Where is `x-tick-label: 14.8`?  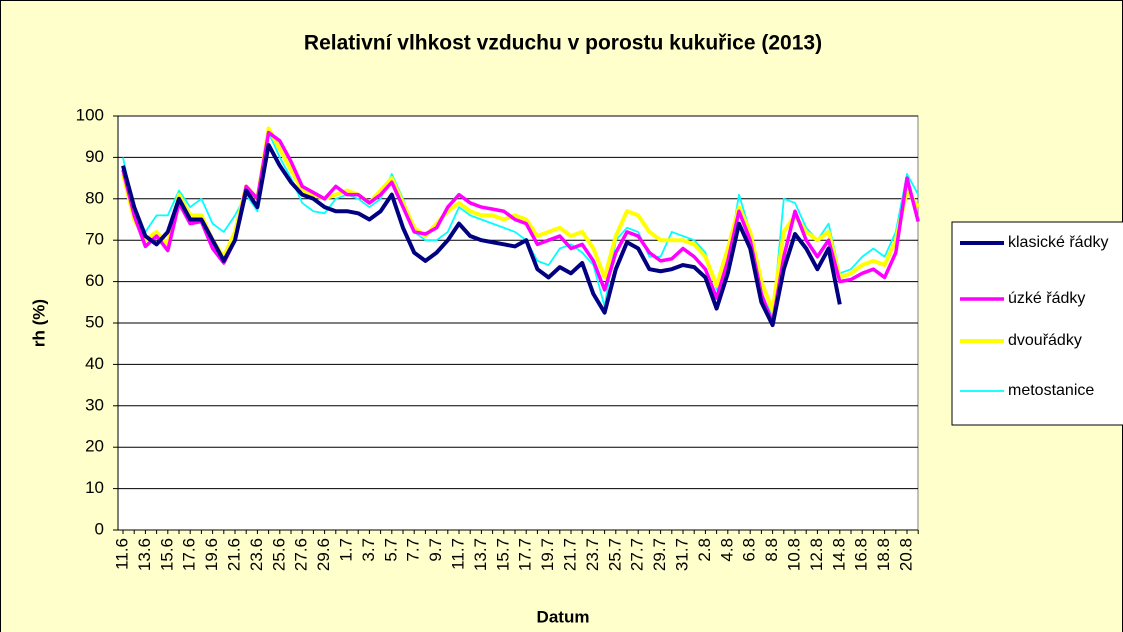
x-tick-label: 14.8 is located at coordinates (838, 554).